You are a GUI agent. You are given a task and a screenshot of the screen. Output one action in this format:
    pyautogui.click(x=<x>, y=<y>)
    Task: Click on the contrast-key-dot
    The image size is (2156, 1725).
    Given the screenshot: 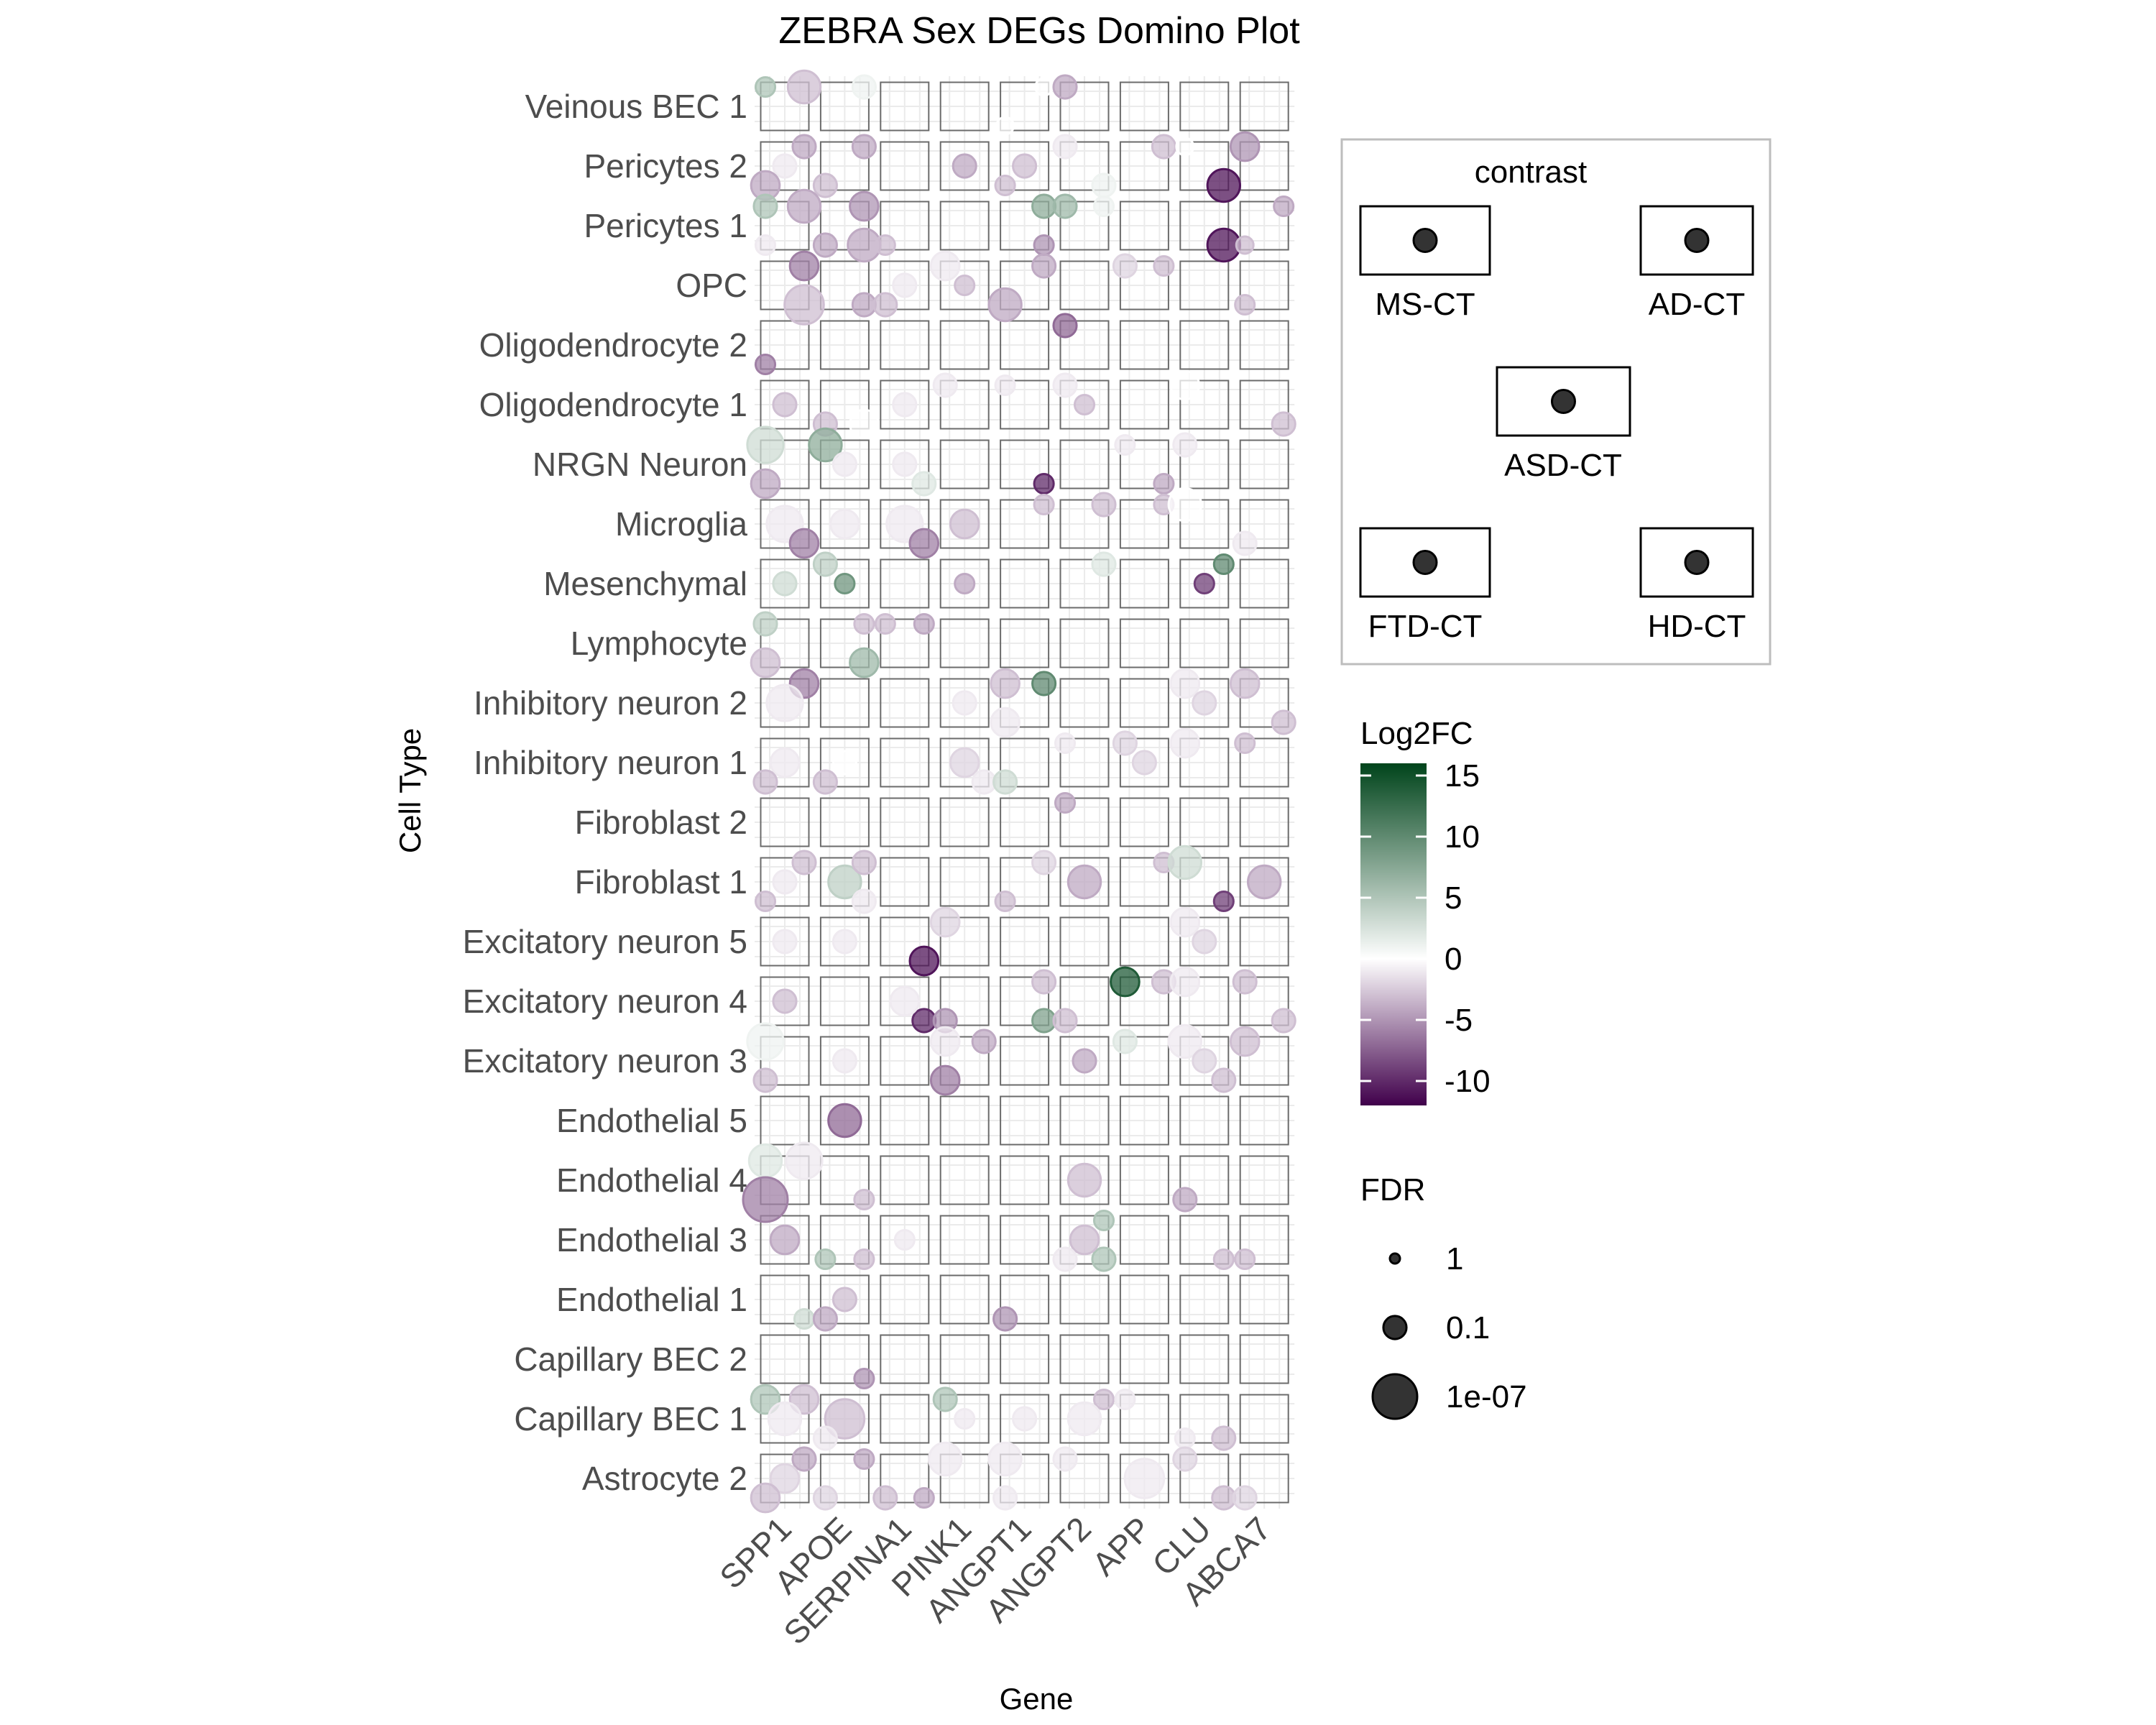 What is the action you would take?
    pyautogui.click(x=1564, y=401)
    